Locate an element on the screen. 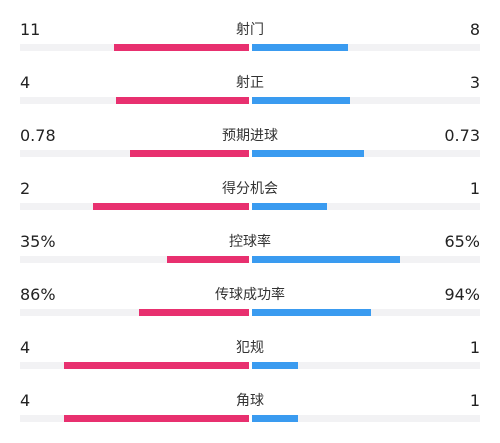  home-value: 2 is located at coordinates (25, 188).